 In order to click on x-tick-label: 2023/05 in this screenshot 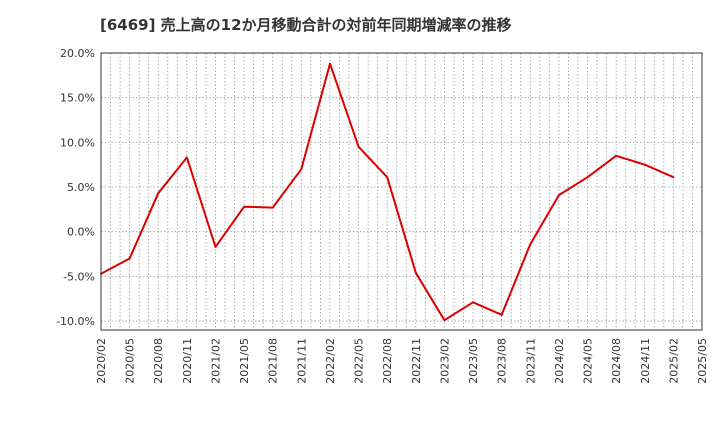, I will do `click(473, 361)`.